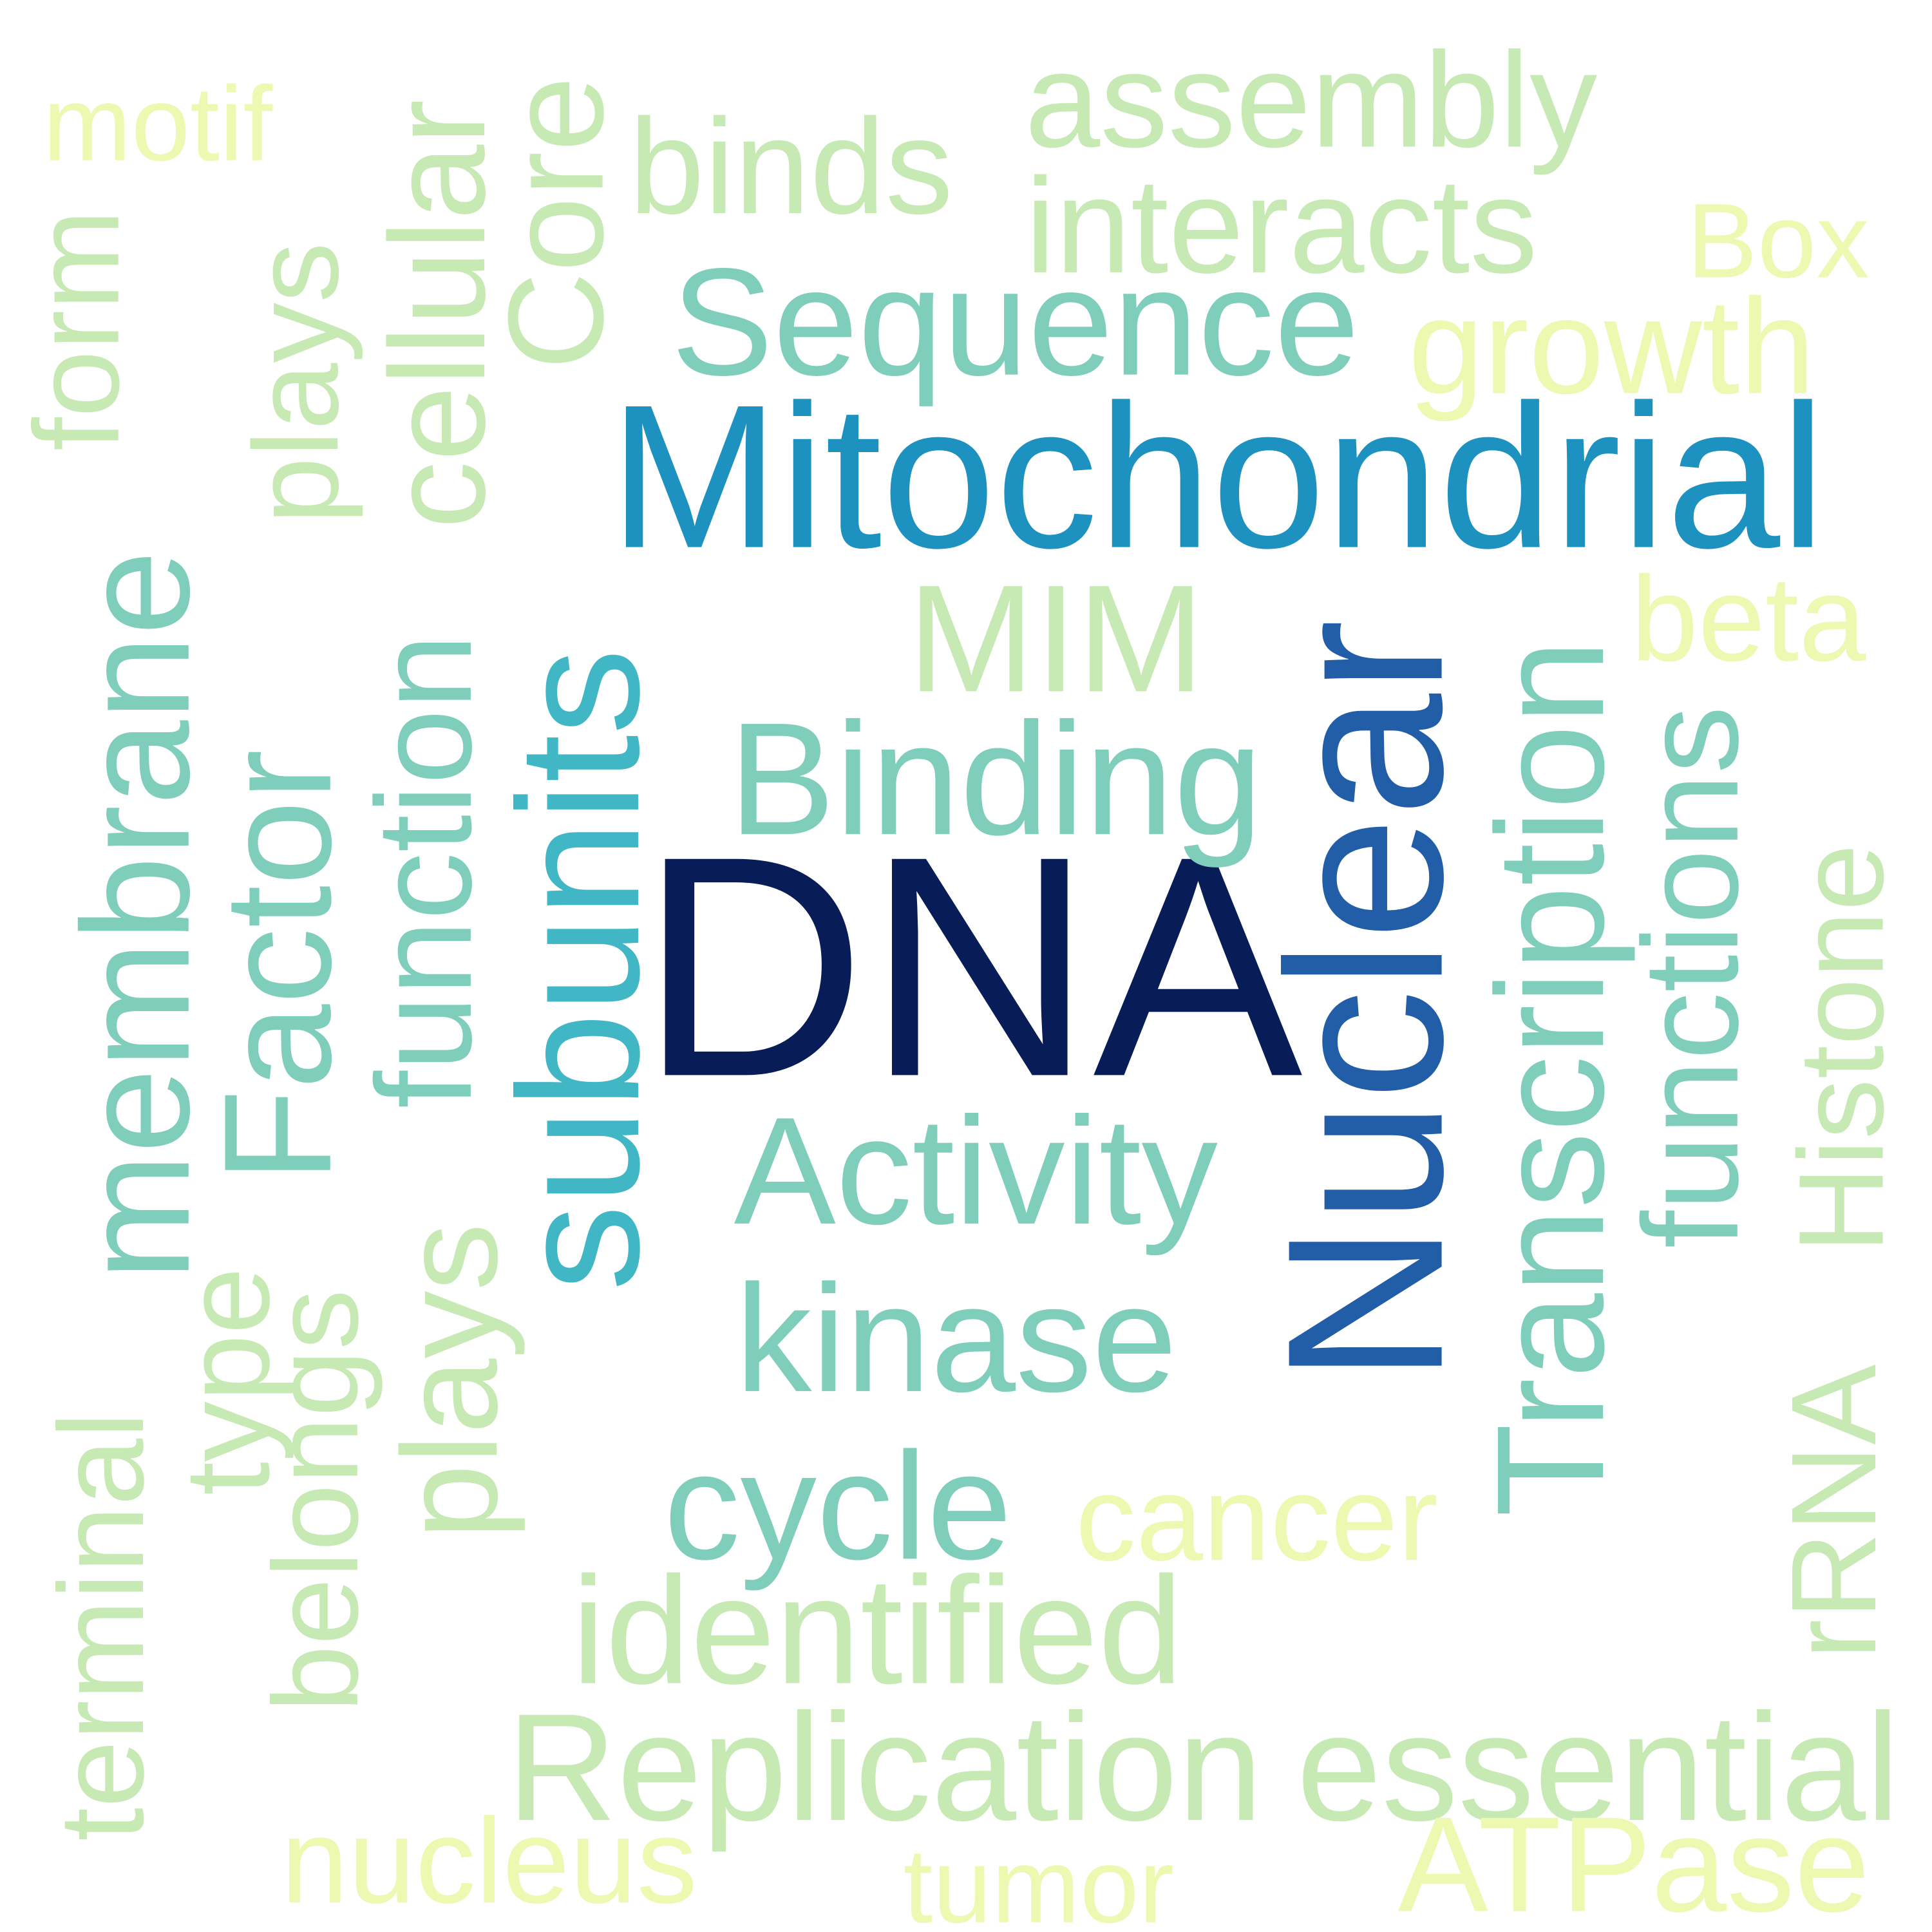  Describe the element at coordinates (226, 1382) in the screenshot. I see `word-type: type` at that location.